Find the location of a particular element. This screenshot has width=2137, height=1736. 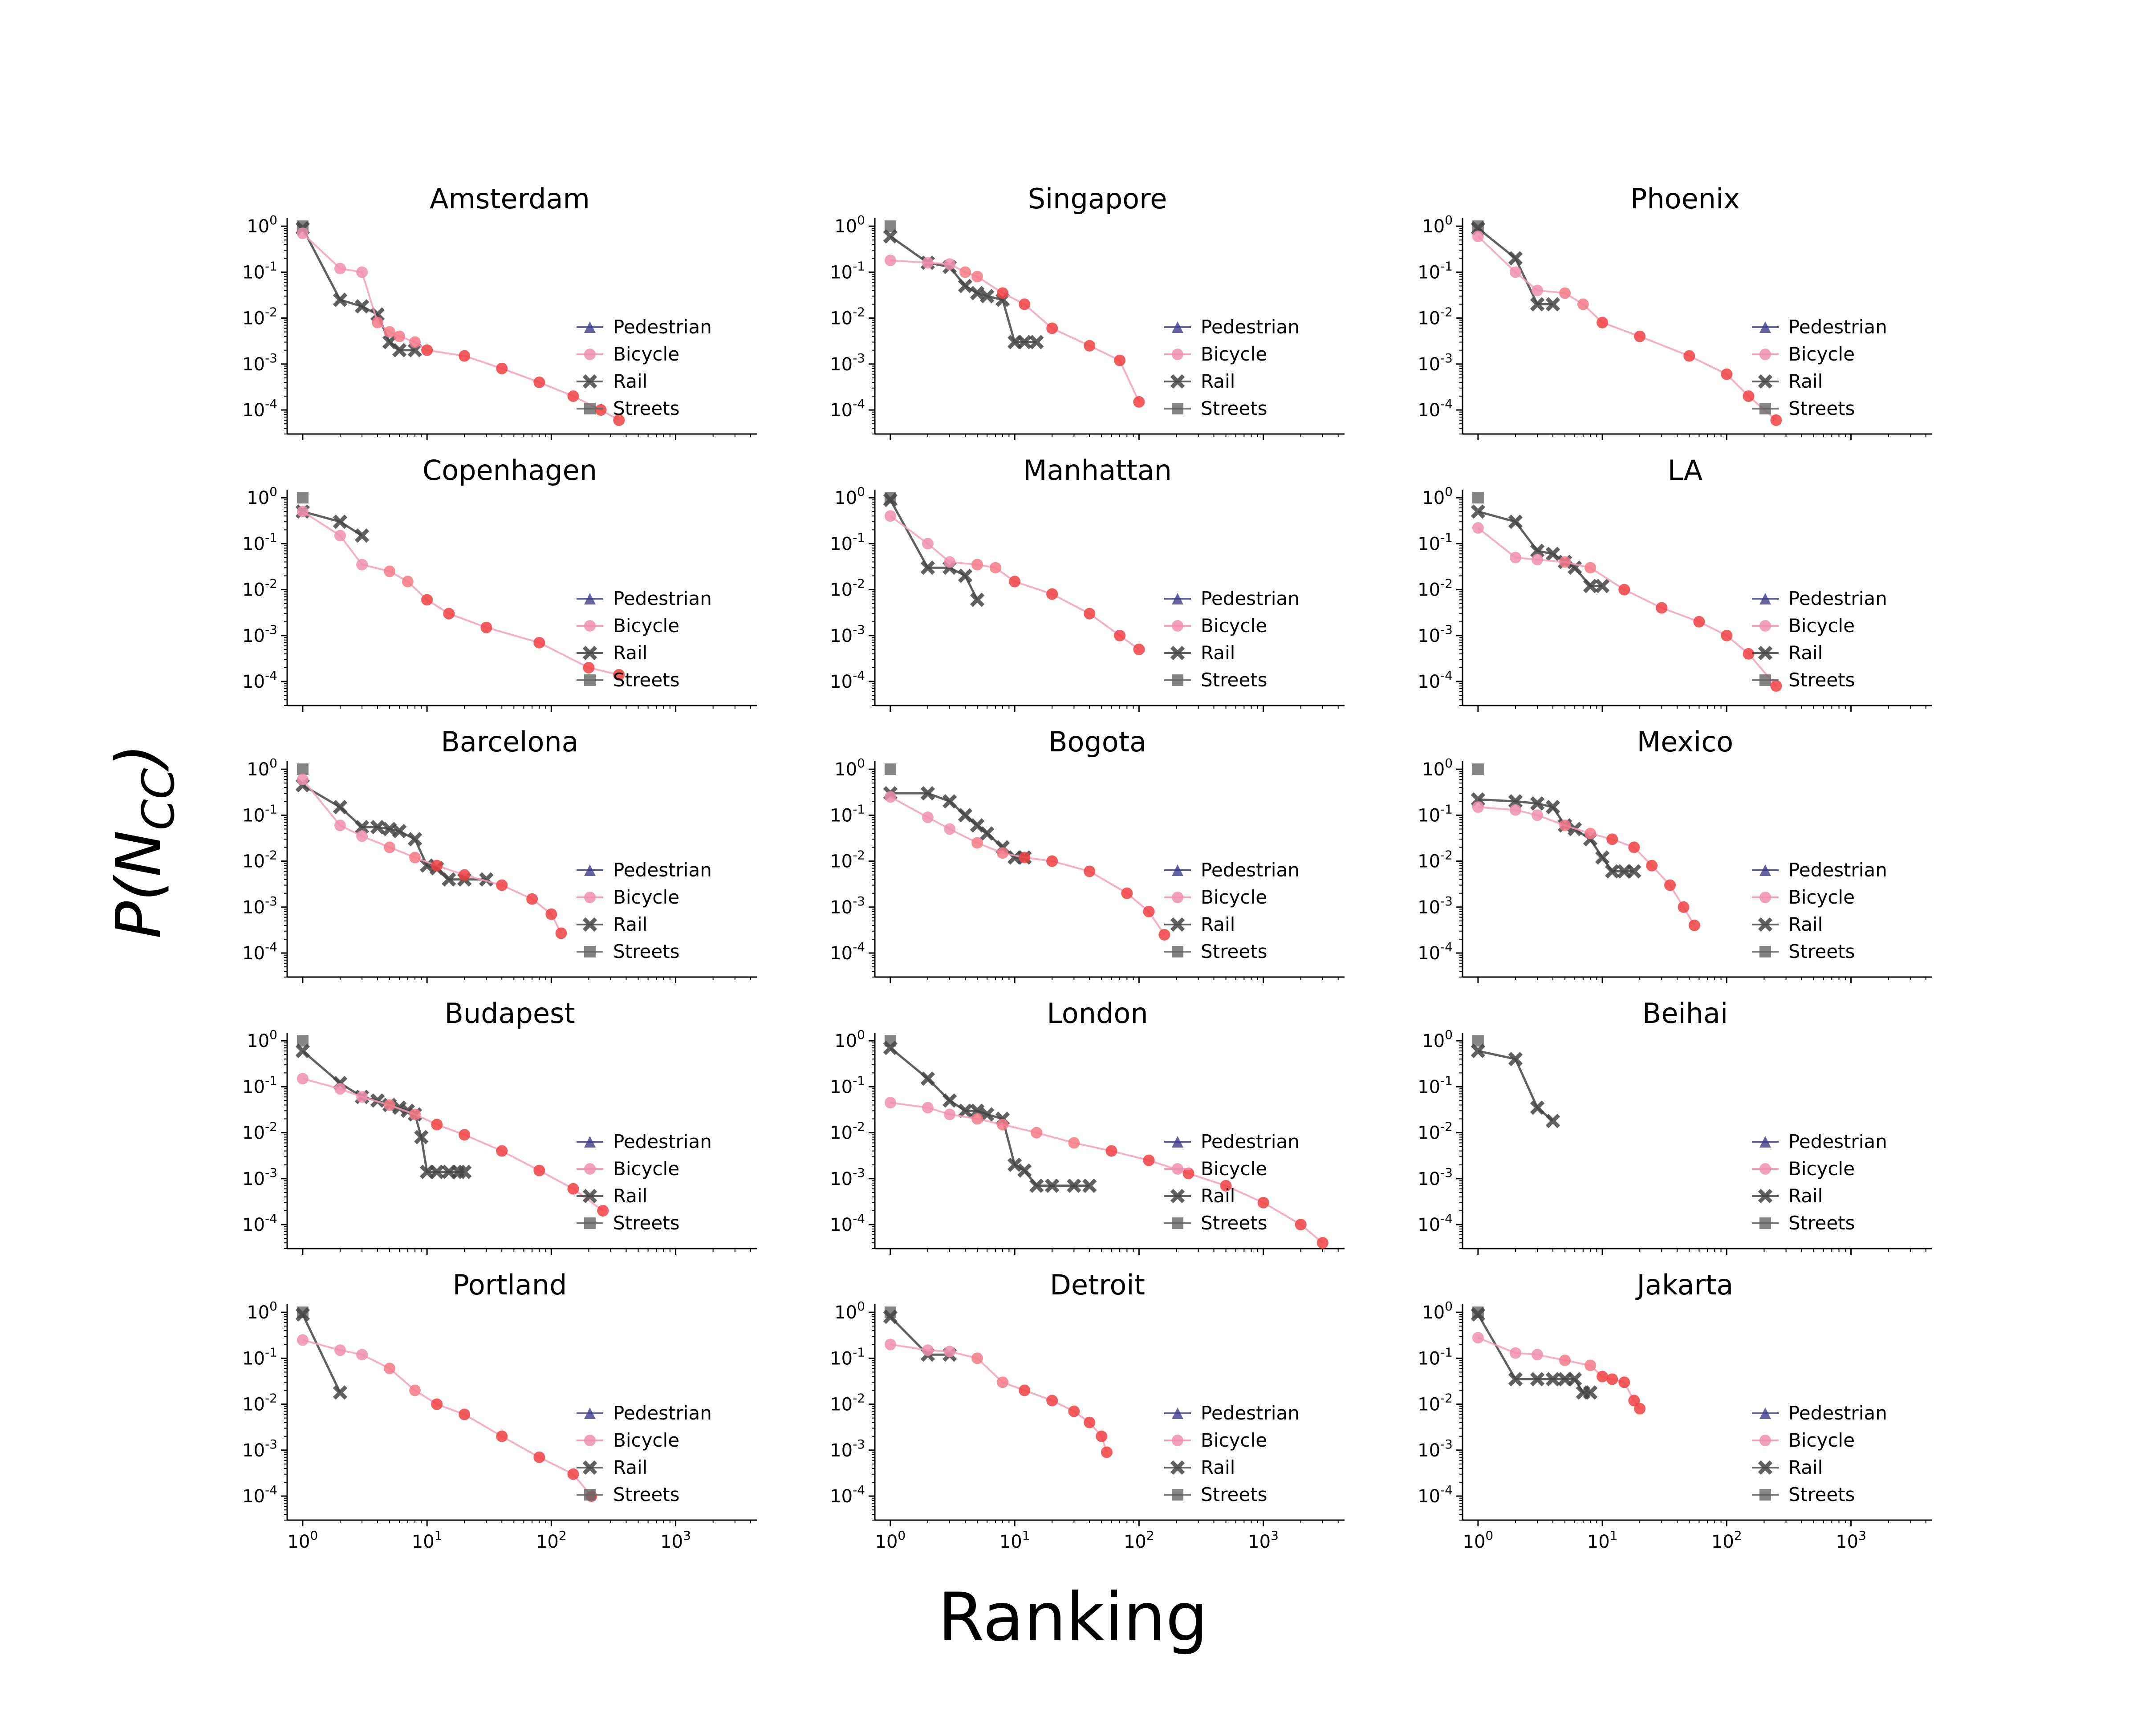

chart-title: Bogota is located at coordinates (1097, 742).